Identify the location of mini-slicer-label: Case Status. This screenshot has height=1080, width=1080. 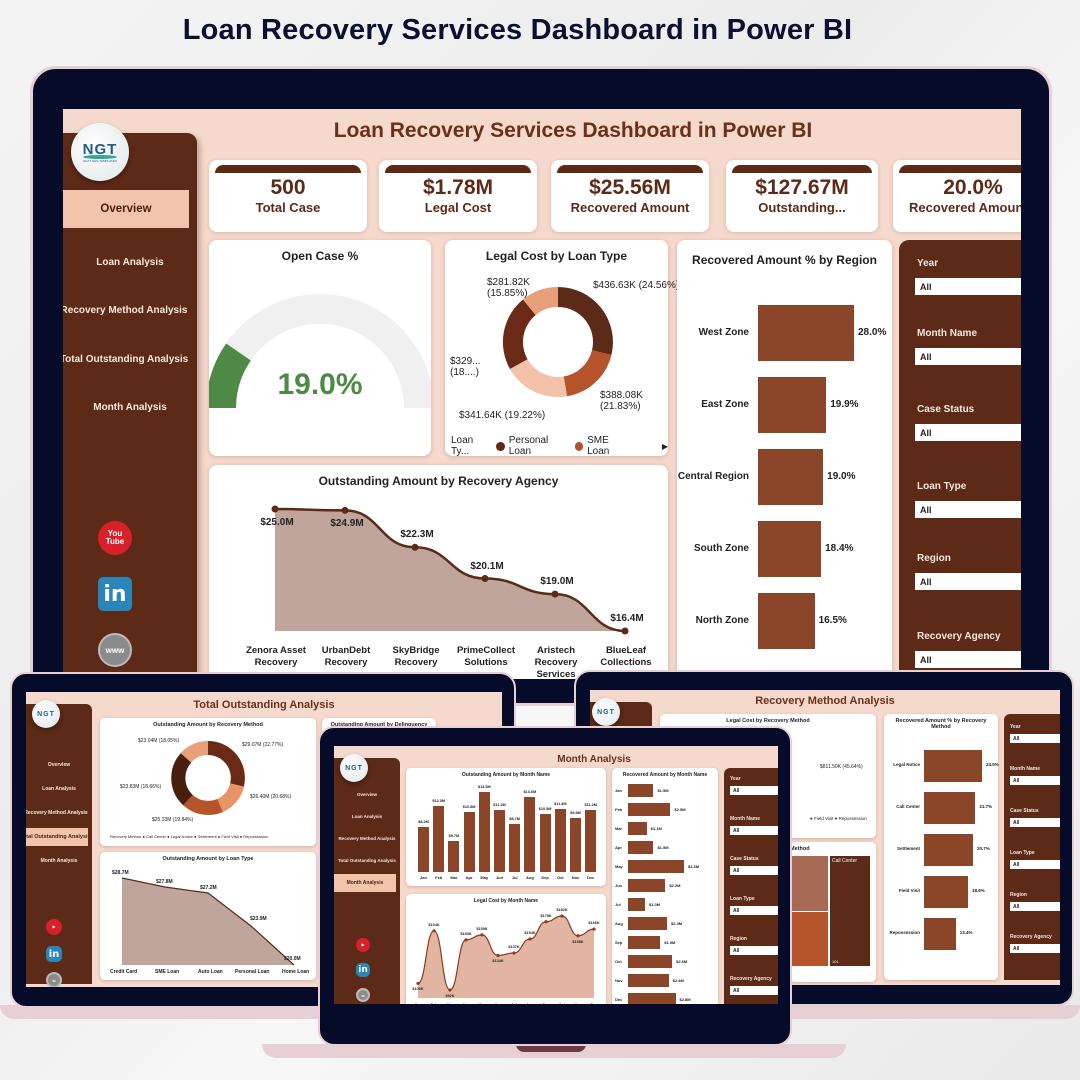
(1024, 811).